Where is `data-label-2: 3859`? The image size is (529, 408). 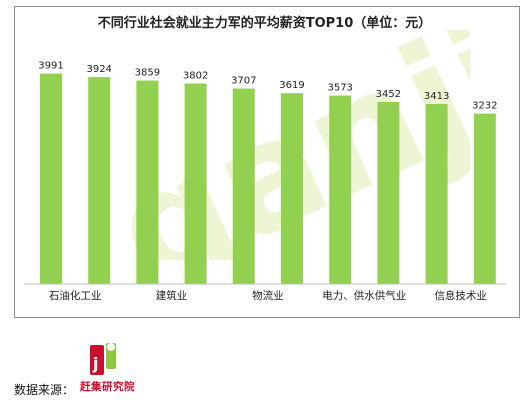
data-label-2: 3859 is located at coordinates (147, 73).